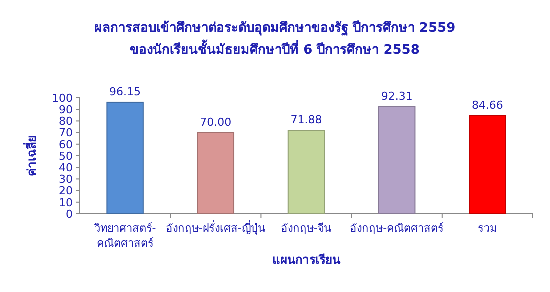 This screenshot has width=550, height=292. What do you see at coordinates (306, 228) in the screenshot?
I see `x-tick-label: อังกฤษ-จีน` at bounding box center [306, 228].